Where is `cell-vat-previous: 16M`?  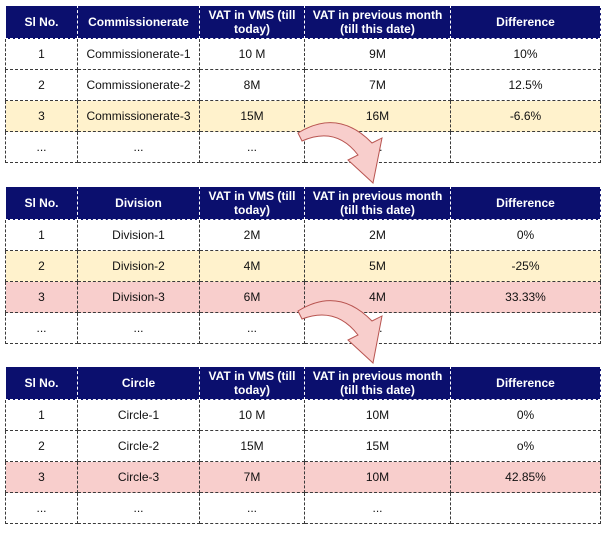 cell-vat-previous: 16M is located at coordinates (377, 116).